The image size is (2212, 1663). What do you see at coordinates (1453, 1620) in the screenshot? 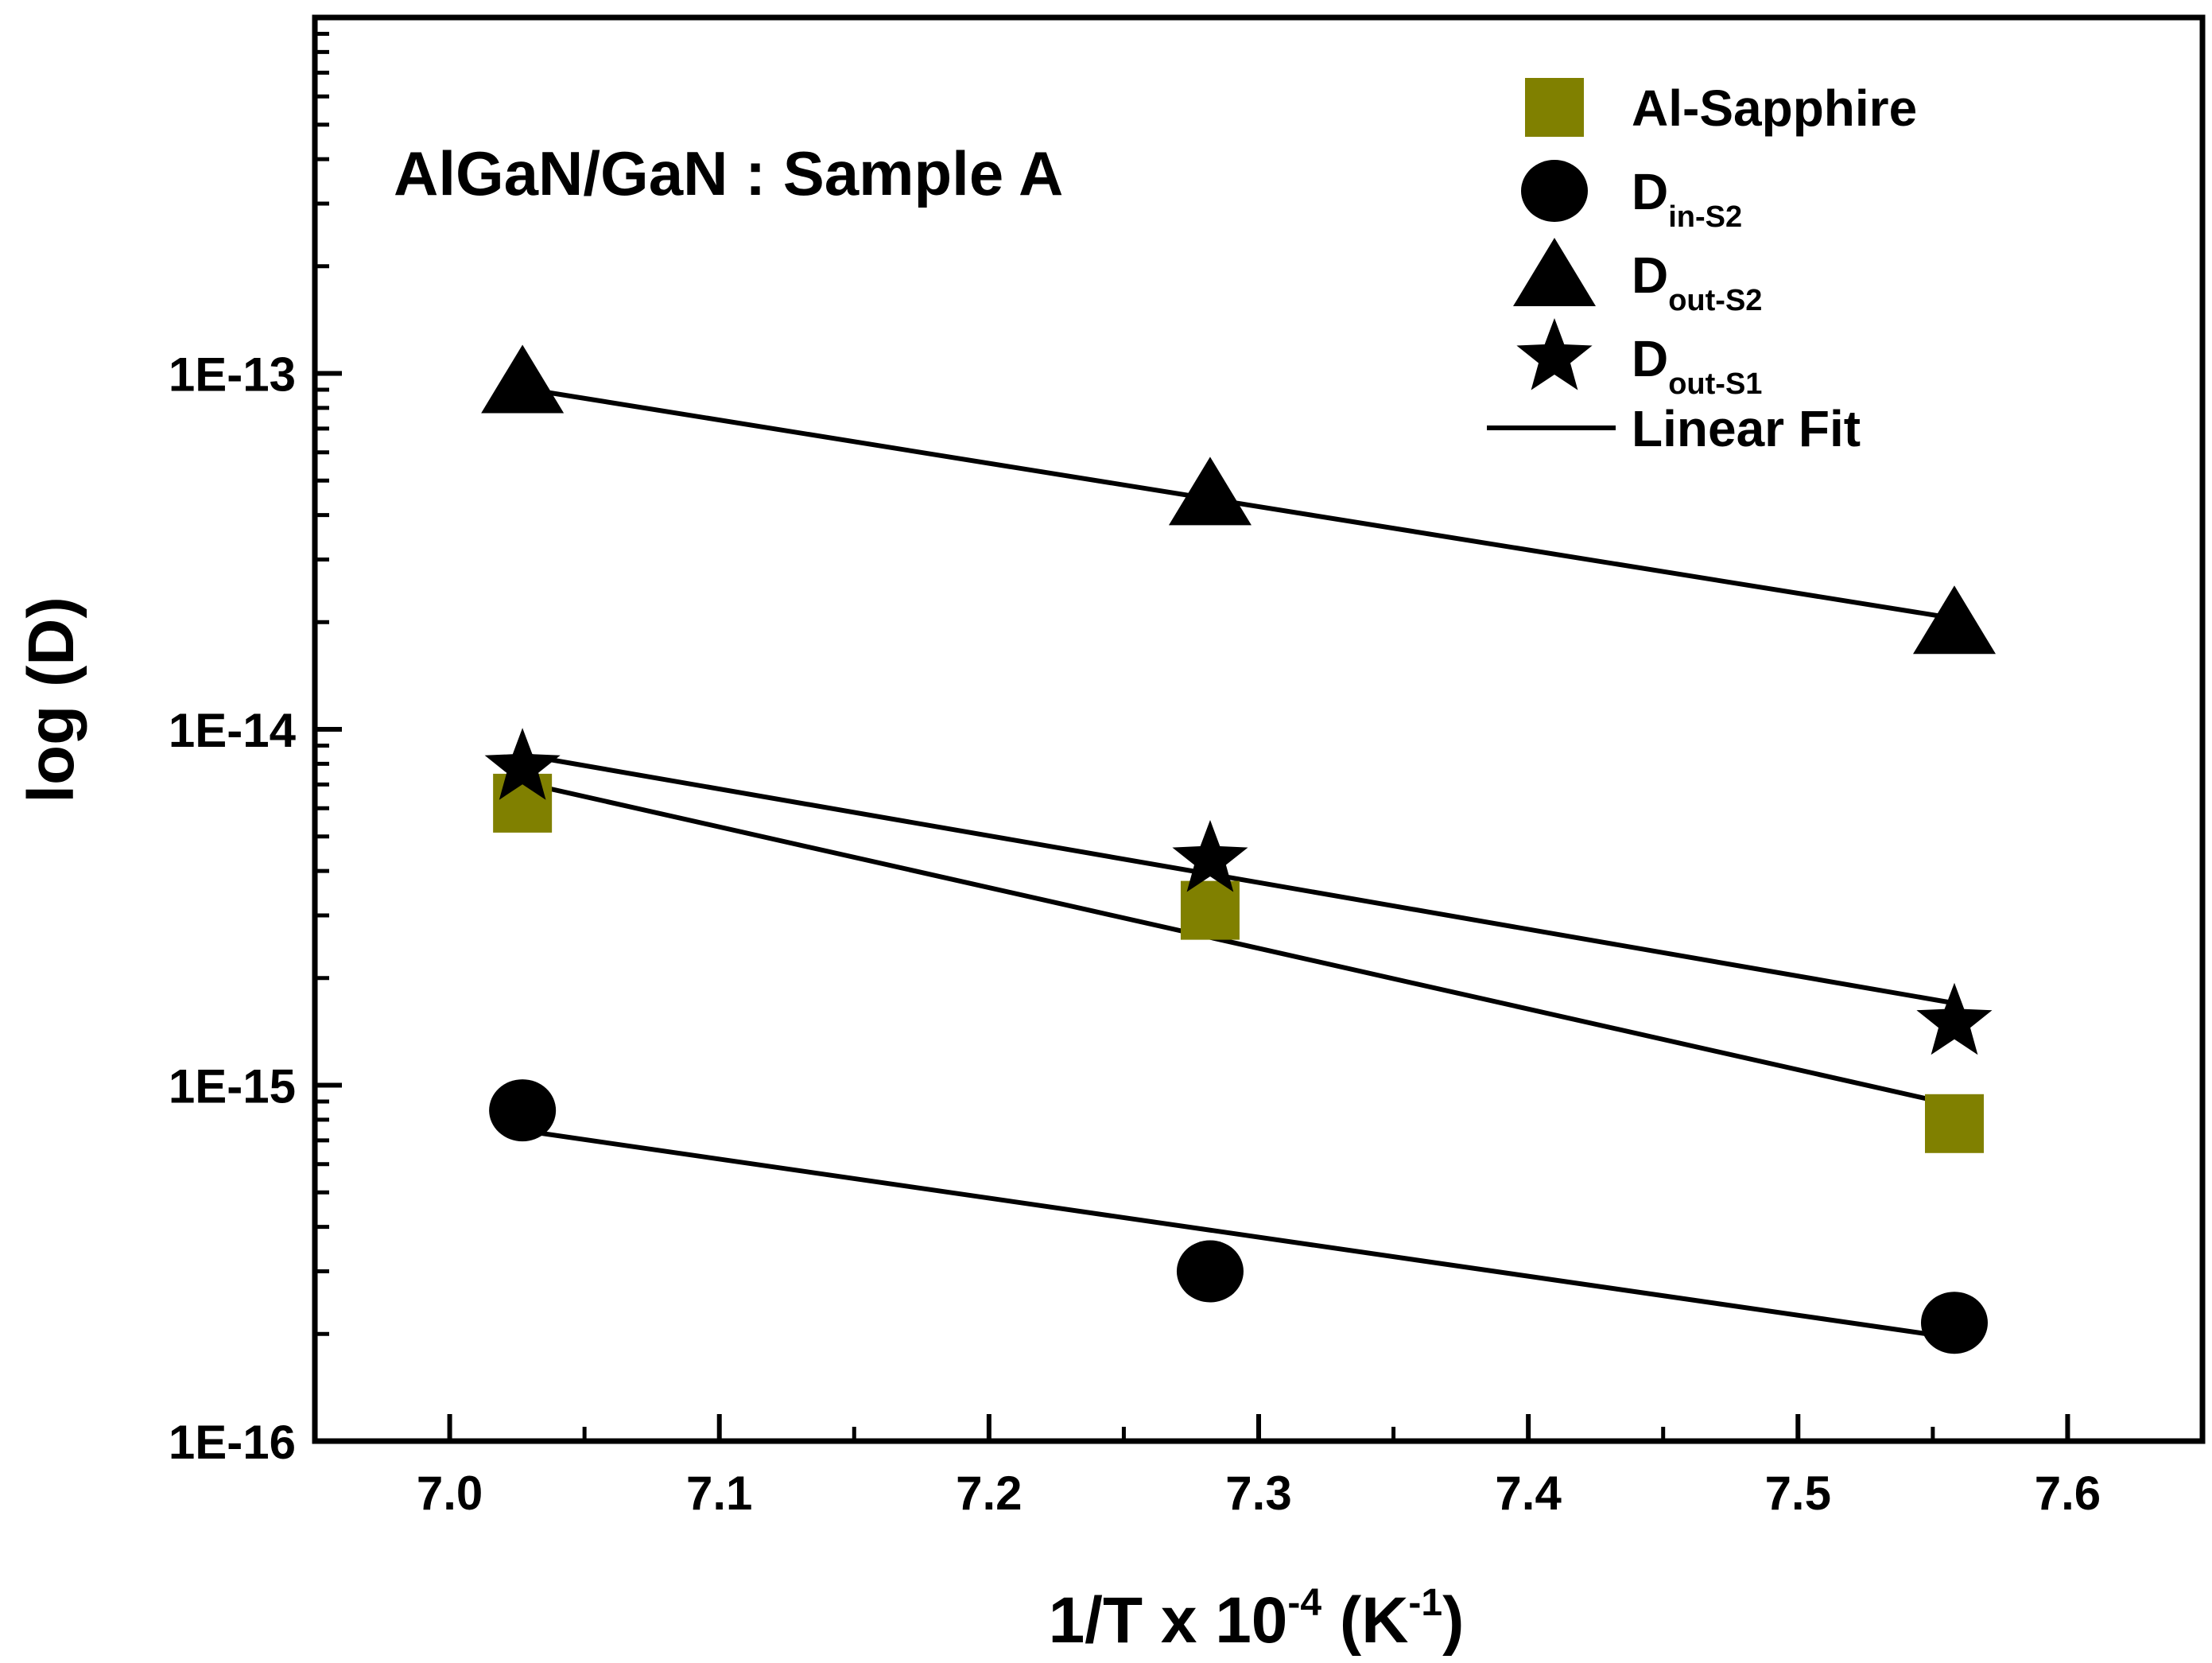
I see `x-axis-label-tail: )` at bounding box center [1453, 1620].